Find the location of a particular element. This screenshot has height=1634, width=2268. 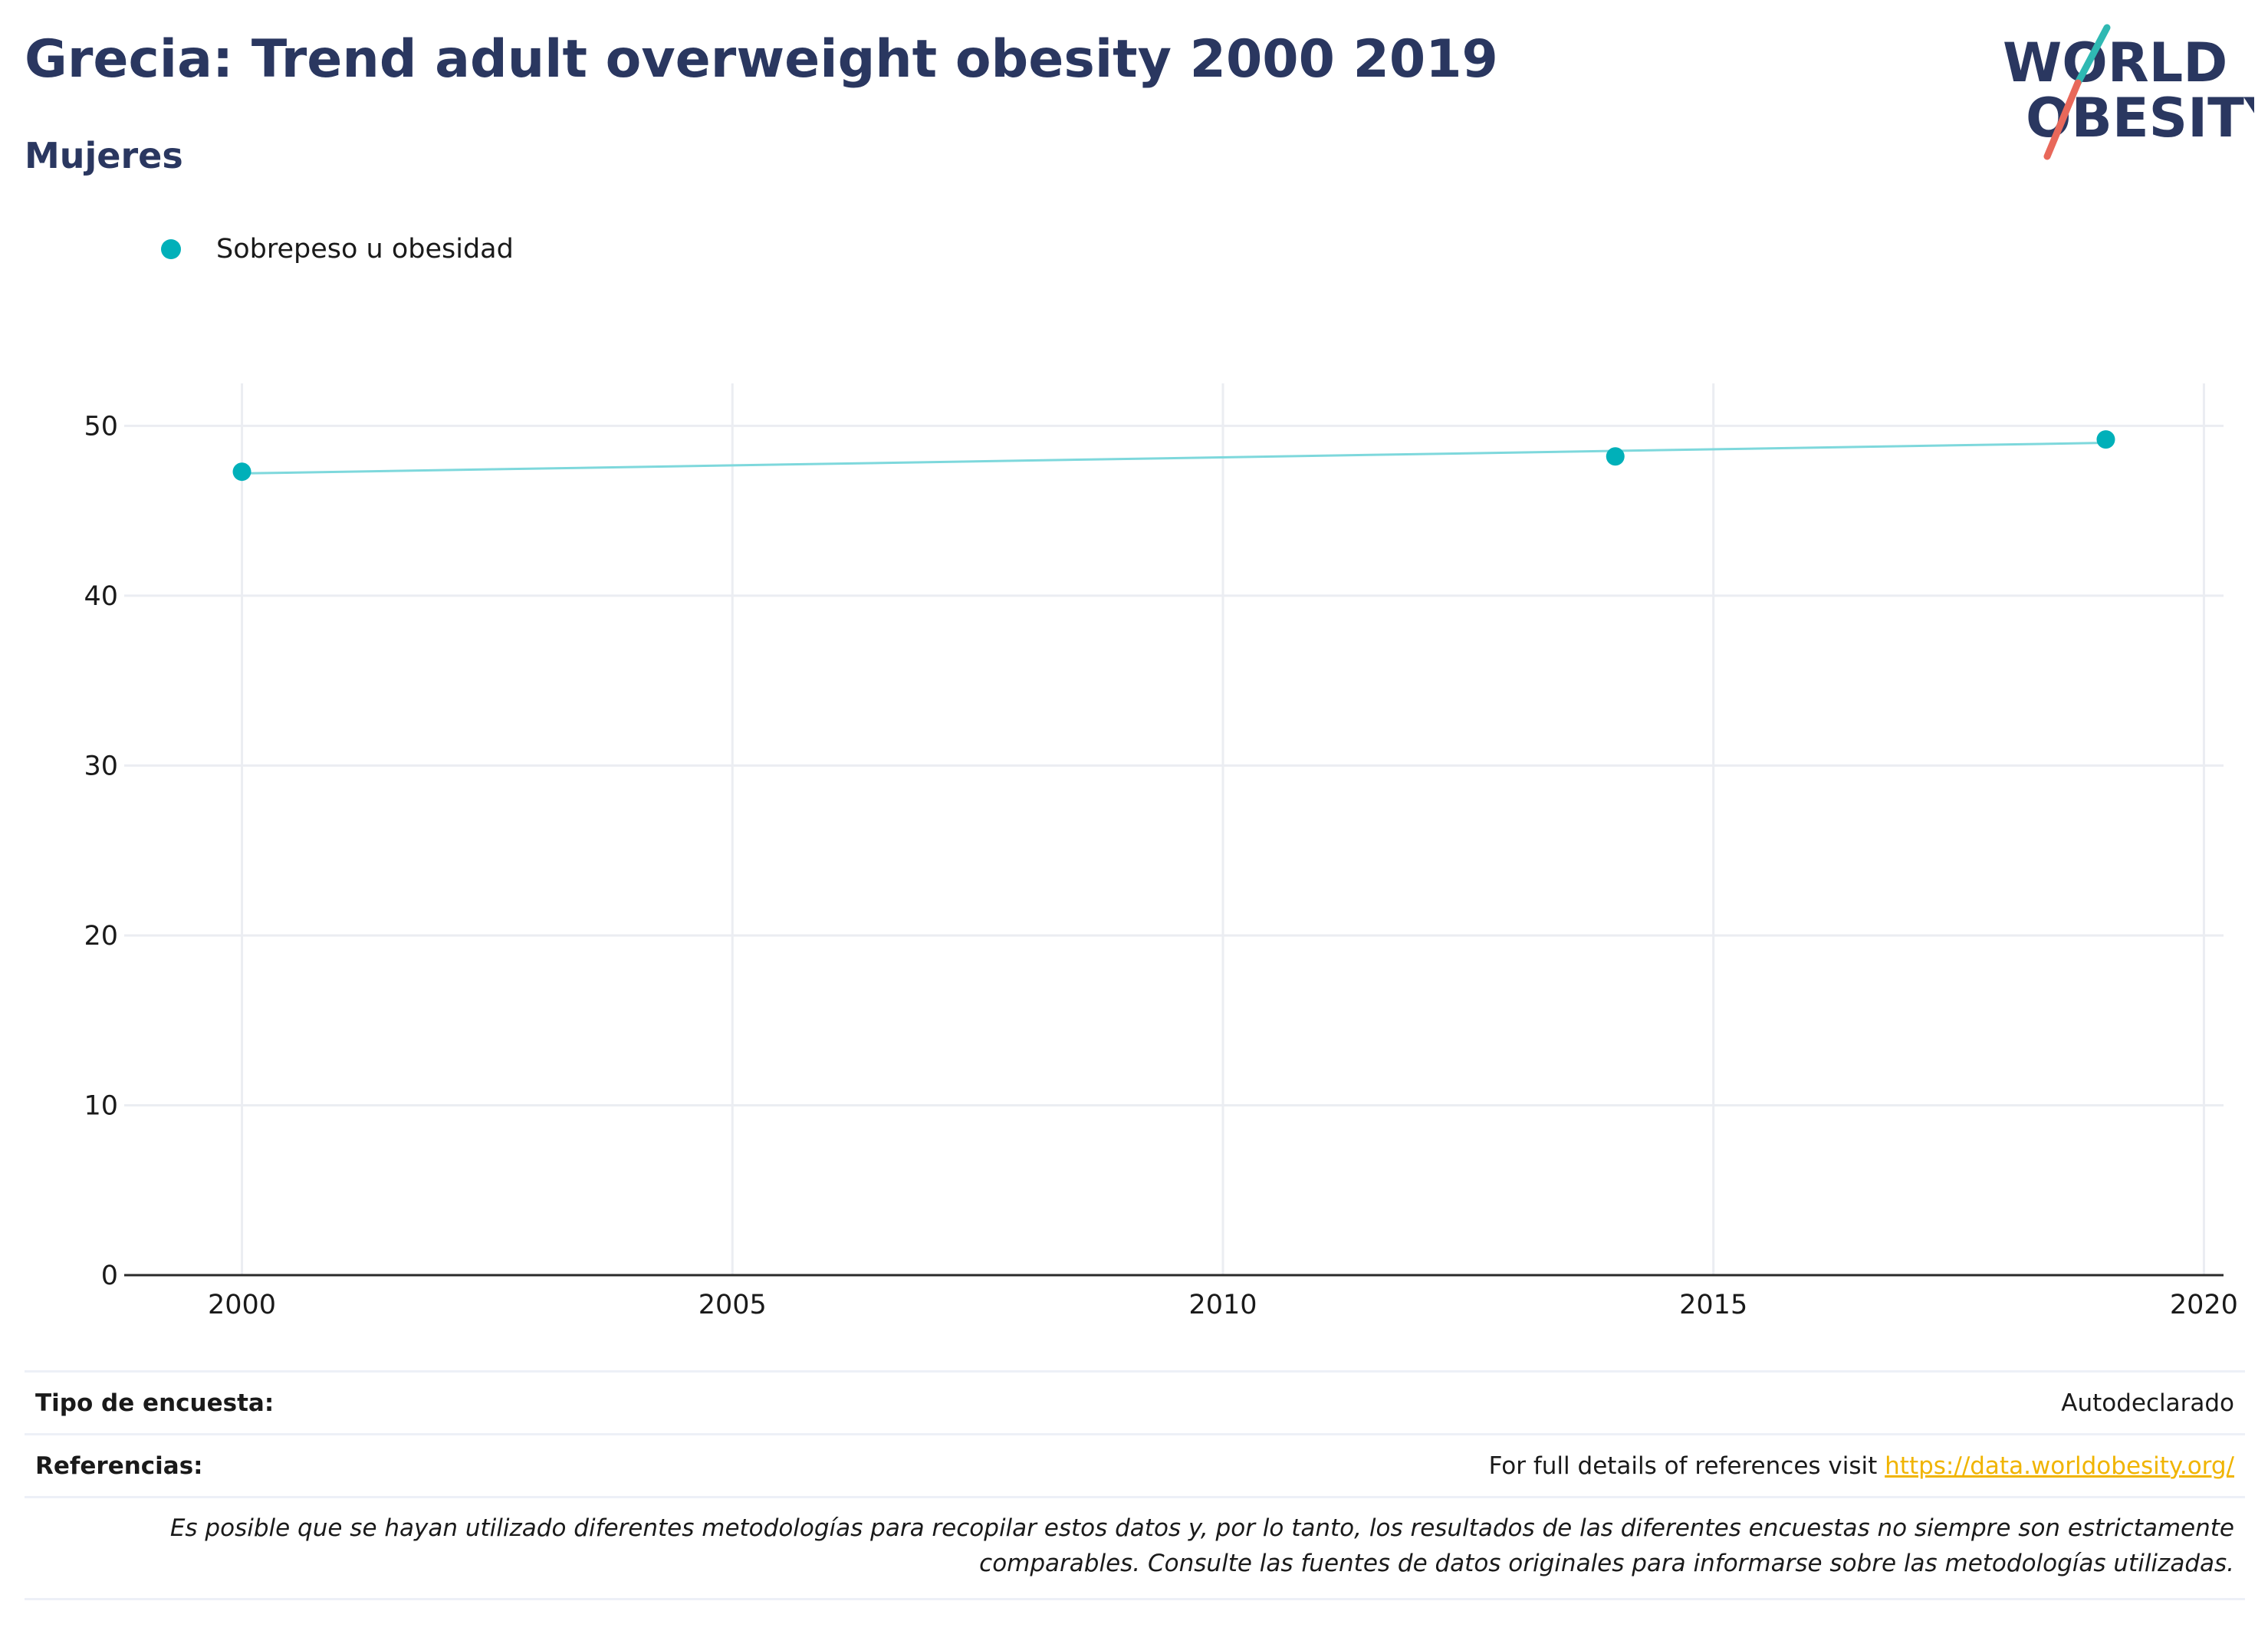

trend-line is located at coordinates (1174, 459).